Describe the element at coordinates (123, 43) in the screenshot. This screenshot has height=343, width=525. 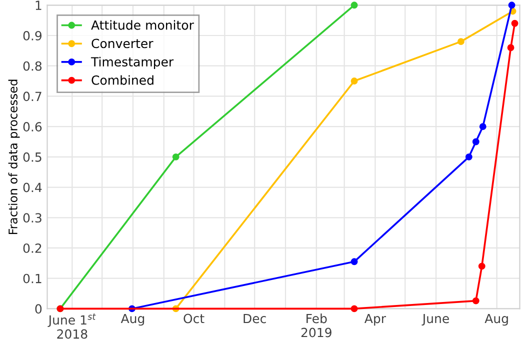
I see `legend-label: Converter` at that location.